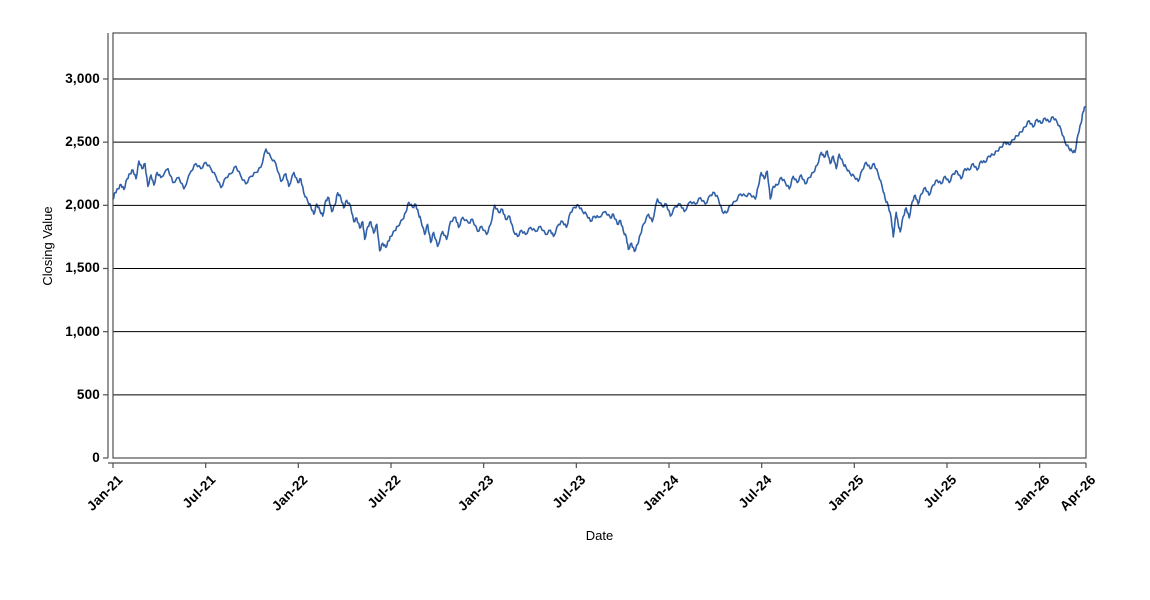  What do you see at coordinates (88, 394) in the screenshot?
I see `y-axis-tick-label: 500` at bounding box center [88, 394].